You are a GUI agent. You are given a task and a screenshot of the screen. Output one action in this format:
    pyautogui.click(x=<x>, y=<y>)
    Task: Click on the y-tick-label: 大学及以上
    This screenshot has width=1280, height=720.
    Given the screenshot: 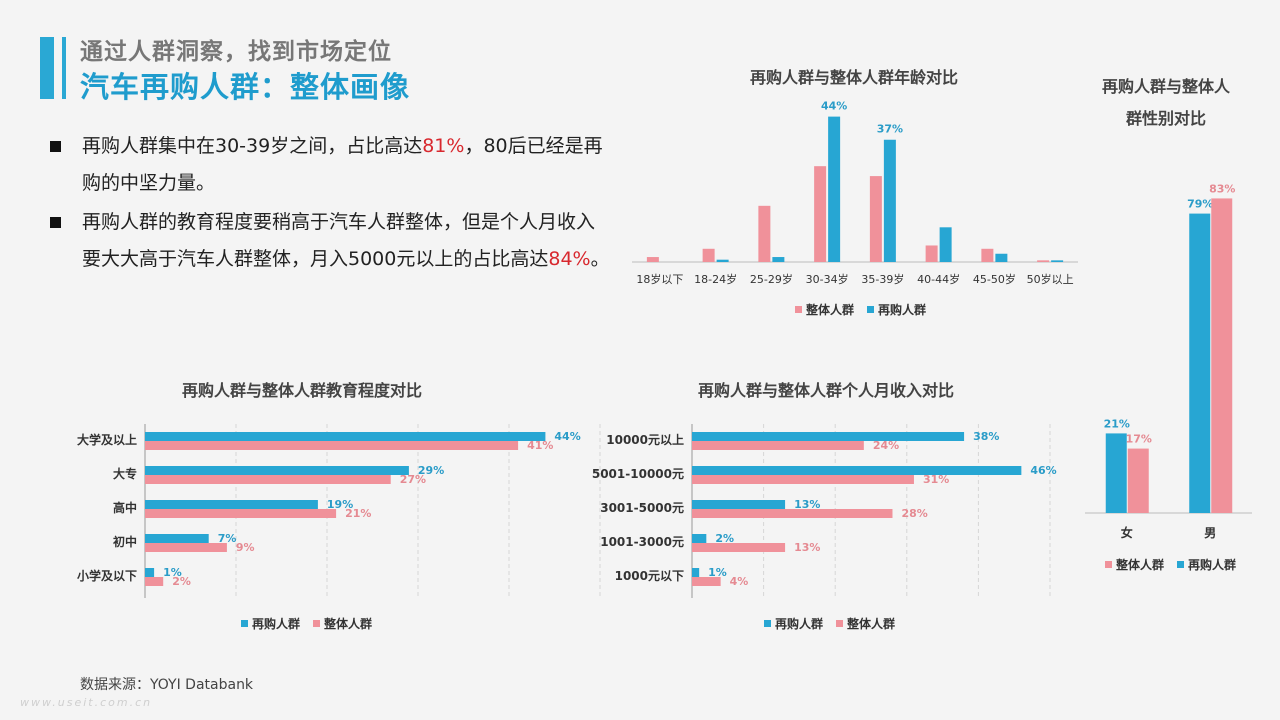 What is the action you would take?
    pyautogui.click(x=107, y=439)
    